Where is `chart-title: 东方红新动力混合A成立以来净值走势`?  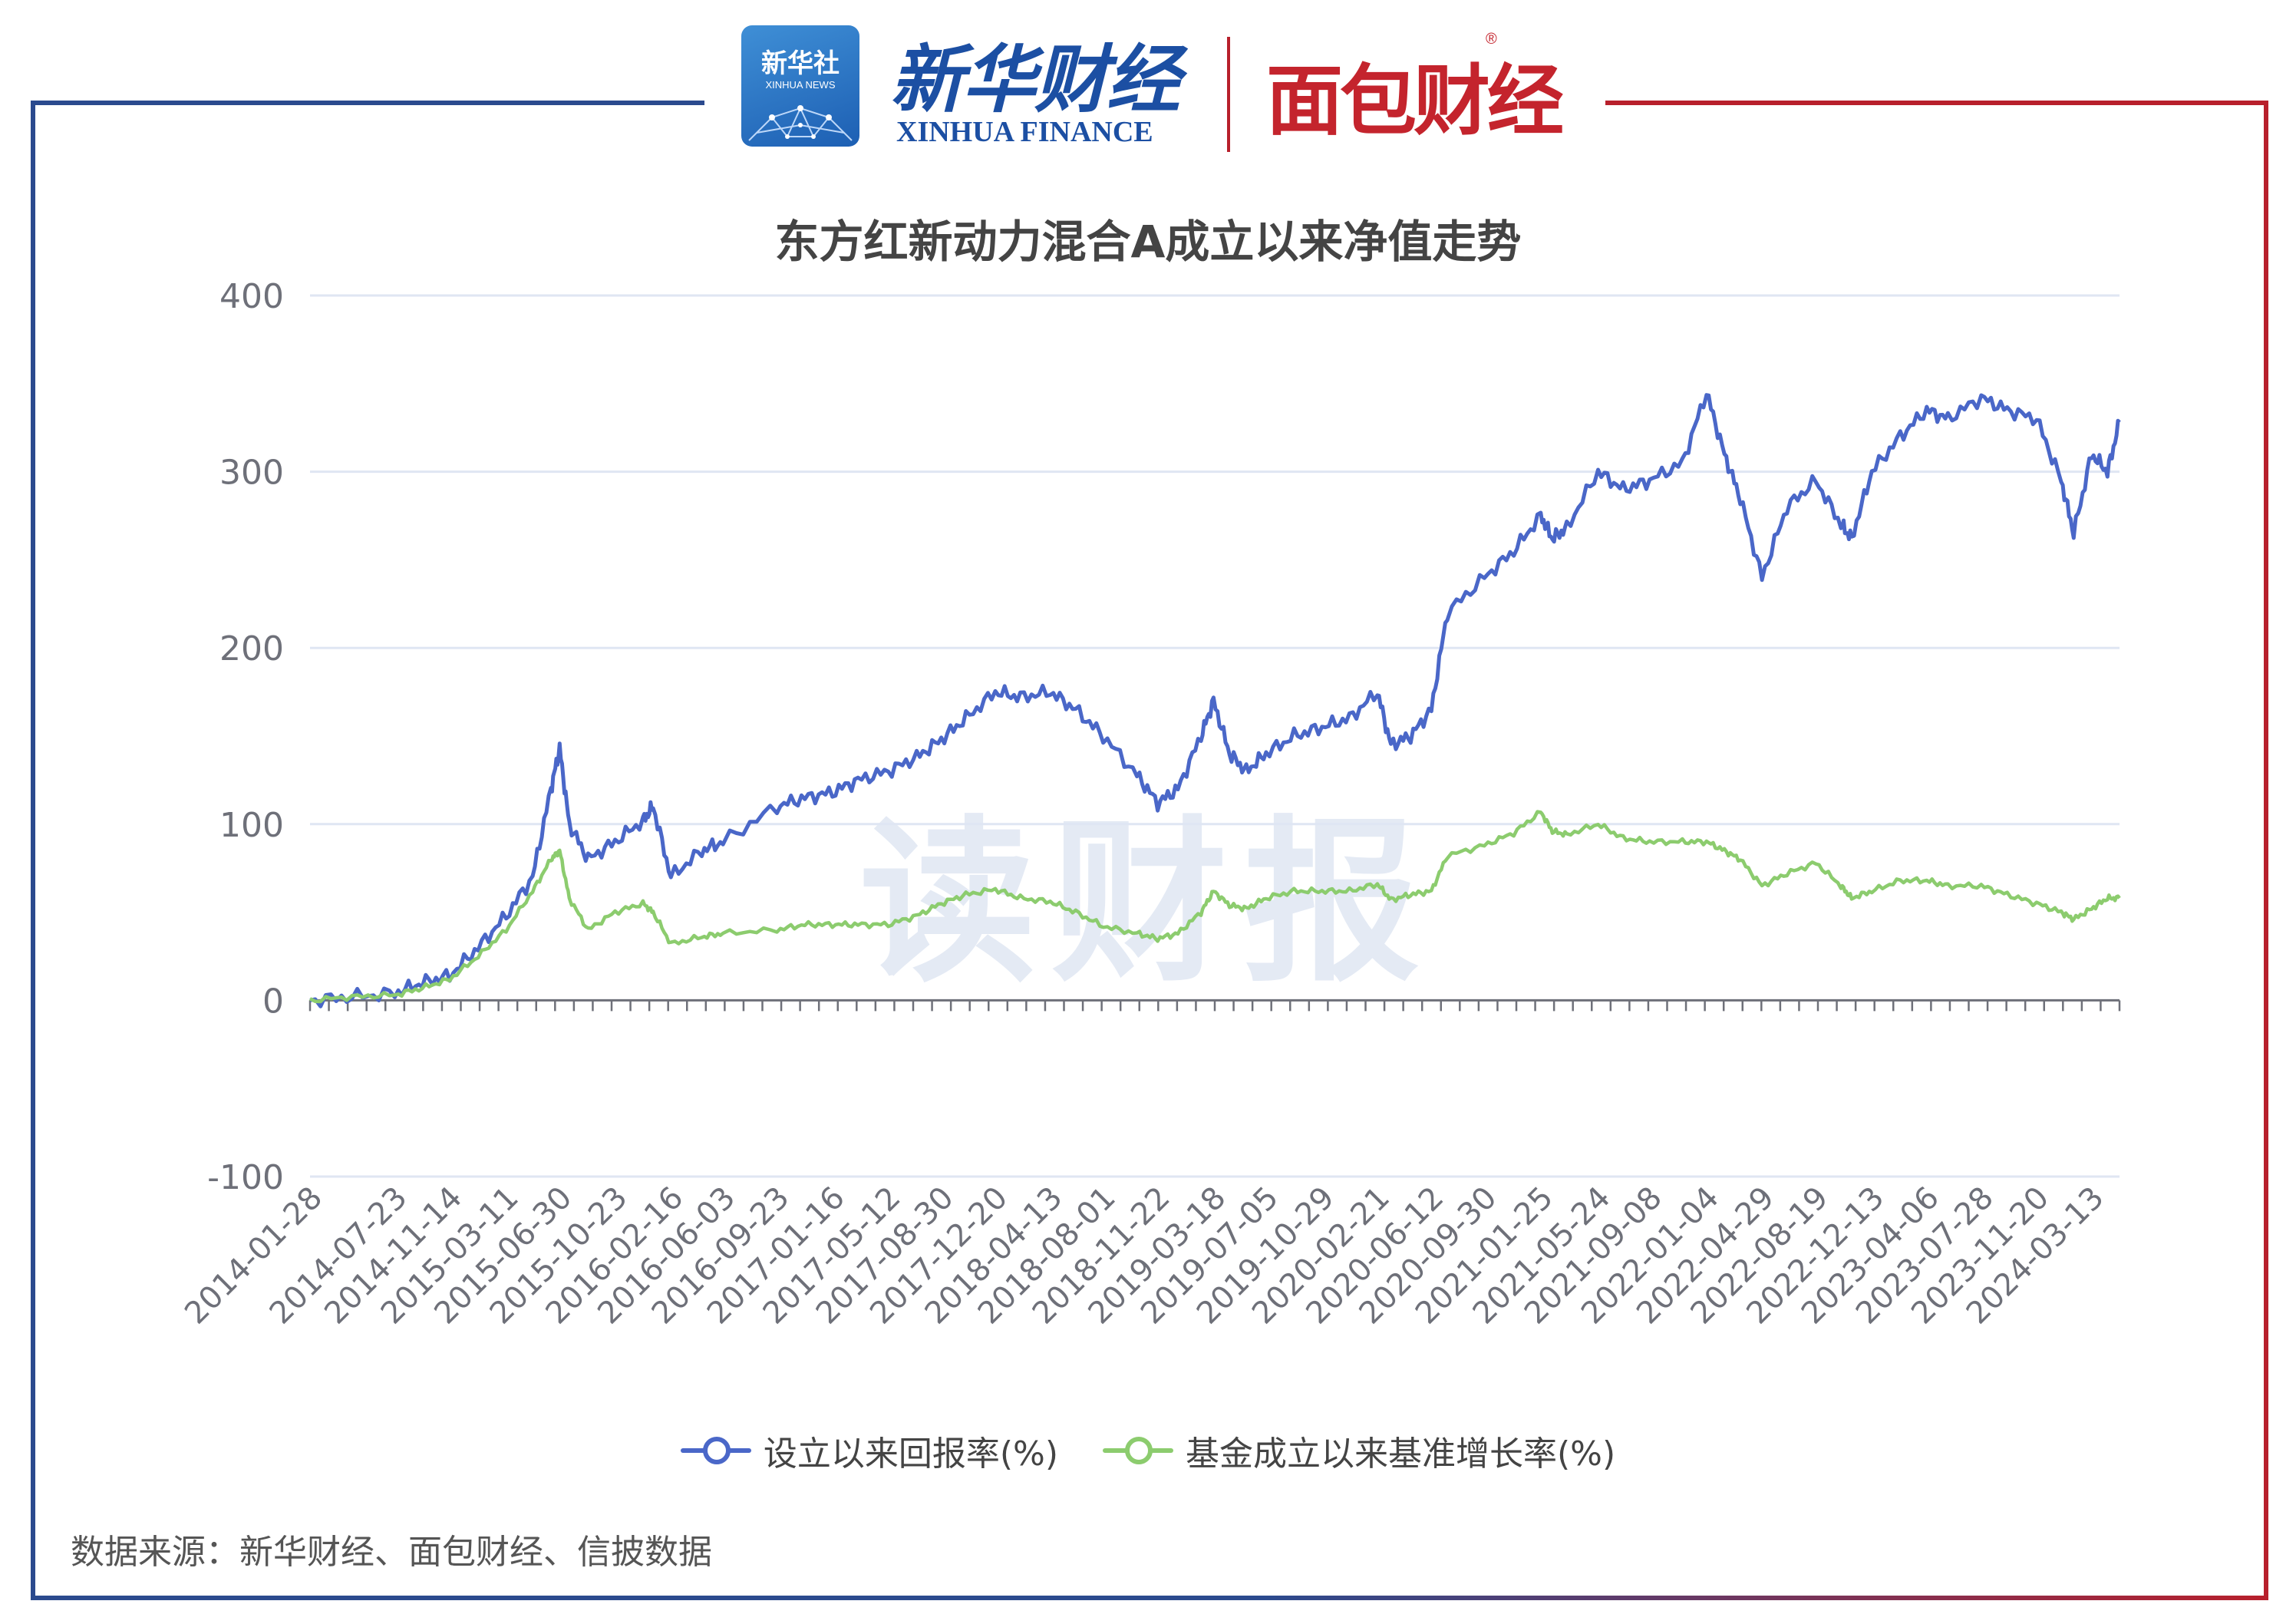 chart-title: 东方红新动力混合A成立以来净值走势 is located at coordinates (1148, 242).